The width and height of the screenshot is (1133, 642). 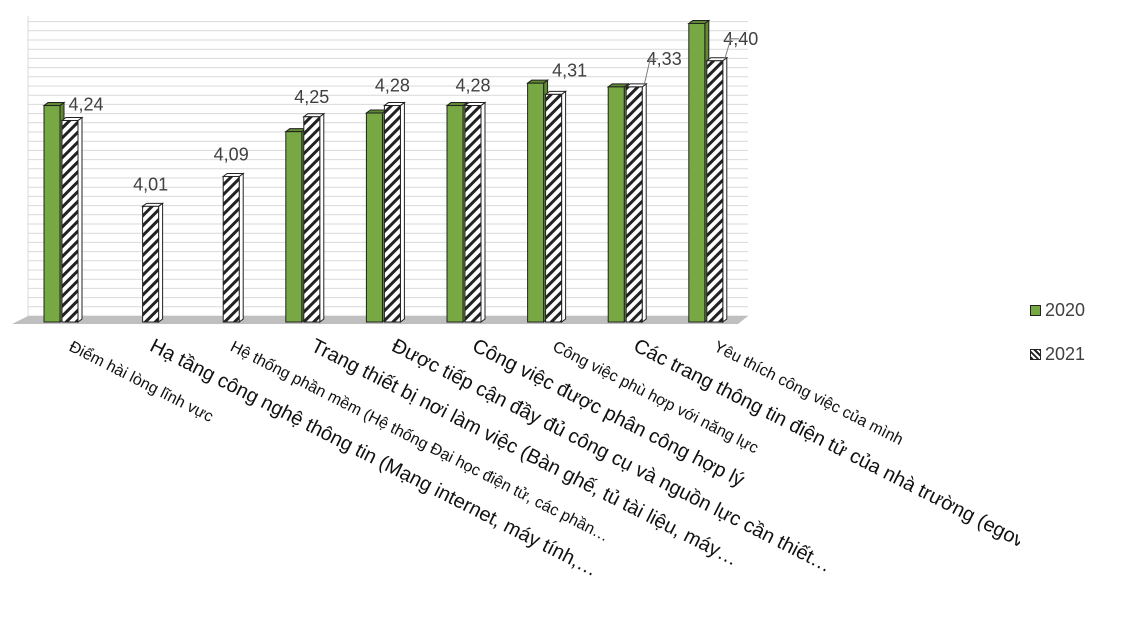 What do you see at coordinates (569, 70) in the screenshot?
I see `data-label: 4,31` at bounding box center [569, 70].